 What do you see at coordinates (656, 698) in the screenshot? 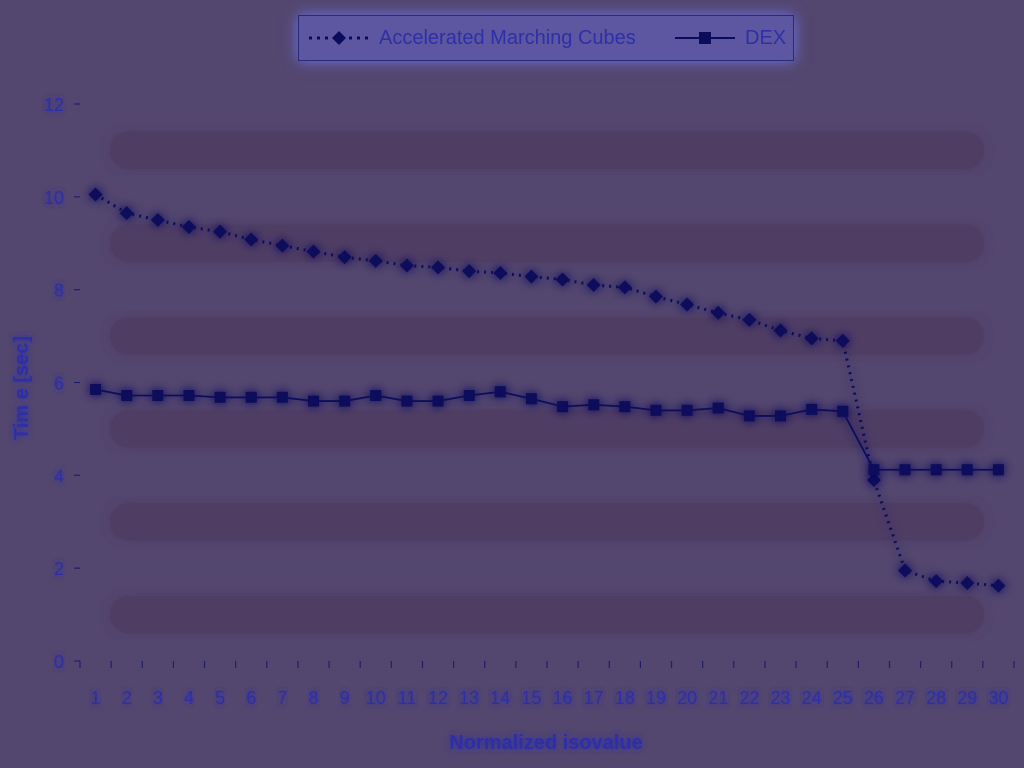
I see `x-tick-label: 19` at bounding box center [656, 698].